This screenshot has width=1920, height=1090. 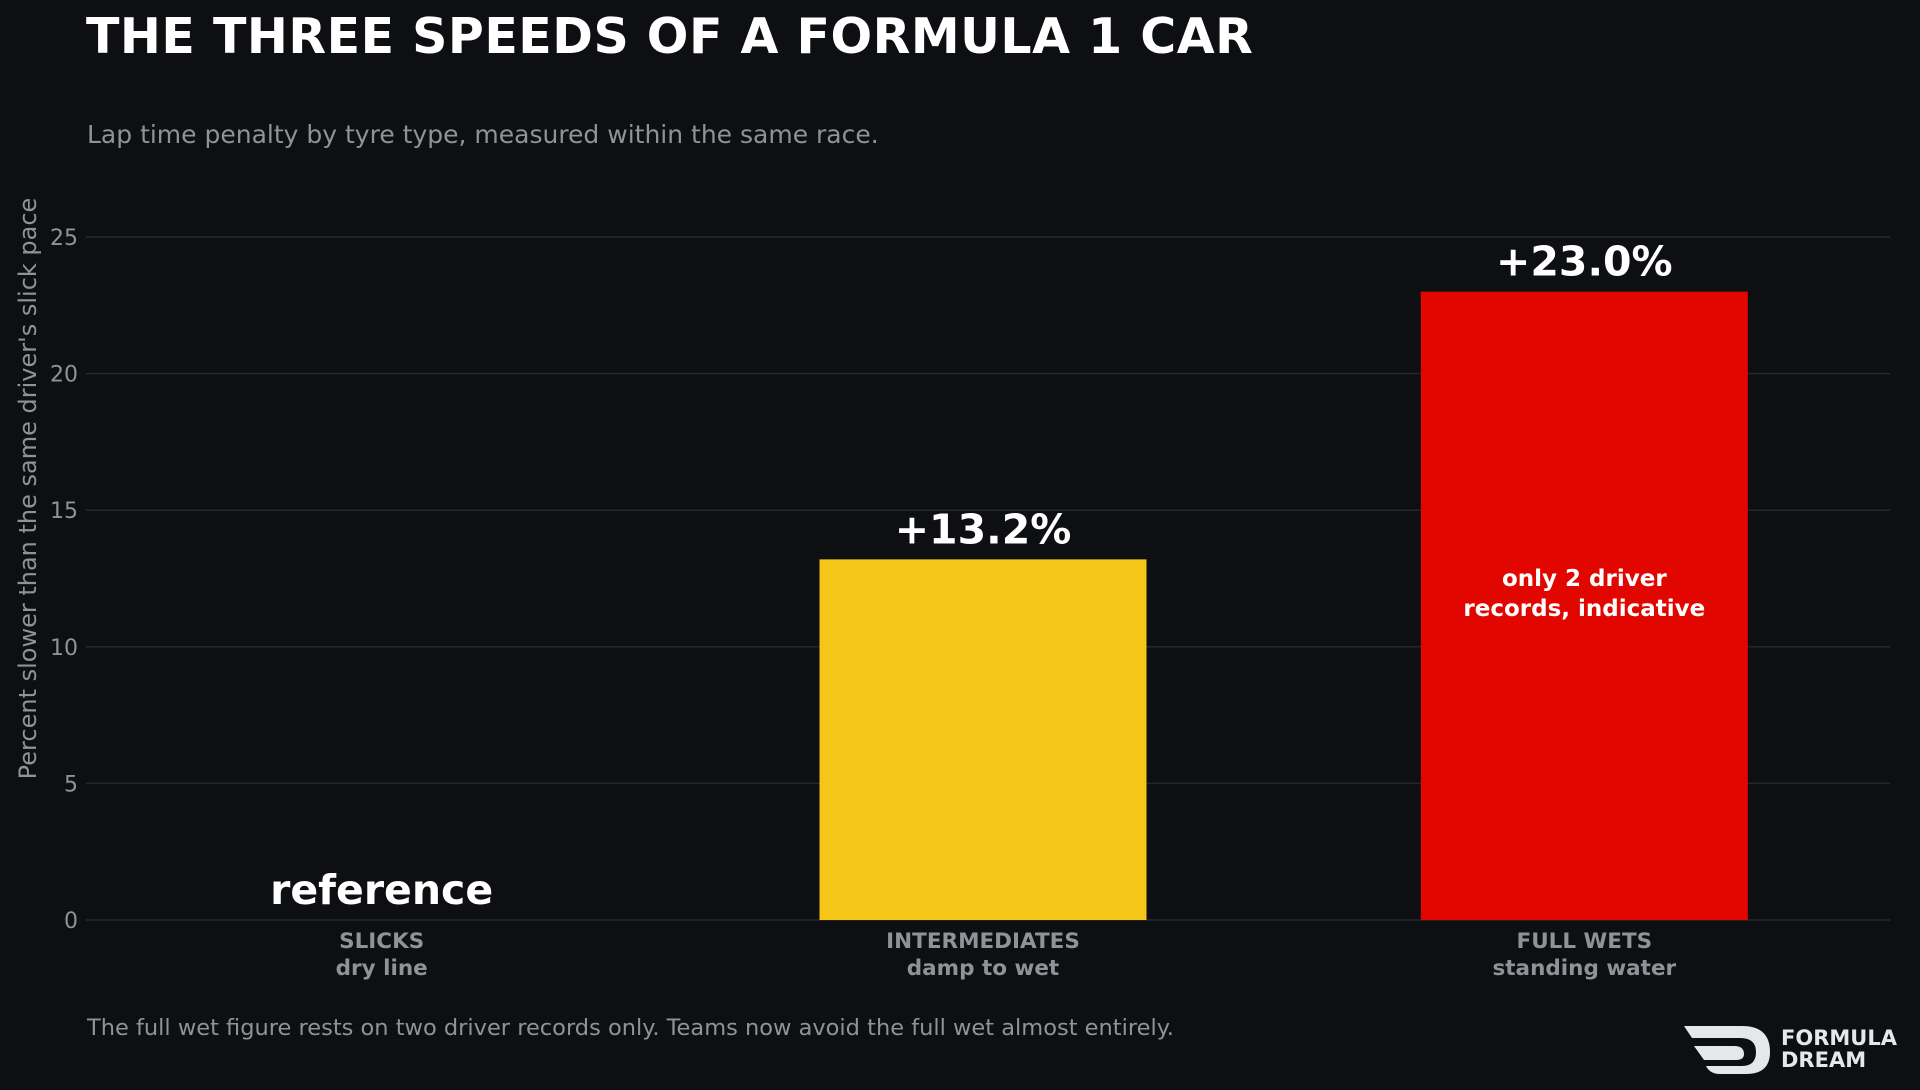 What do you see at coordinates (983, 941) in the screenshot?
I see `x-tick-label: INTERMEDIATES` at bounding box center [983, 941].